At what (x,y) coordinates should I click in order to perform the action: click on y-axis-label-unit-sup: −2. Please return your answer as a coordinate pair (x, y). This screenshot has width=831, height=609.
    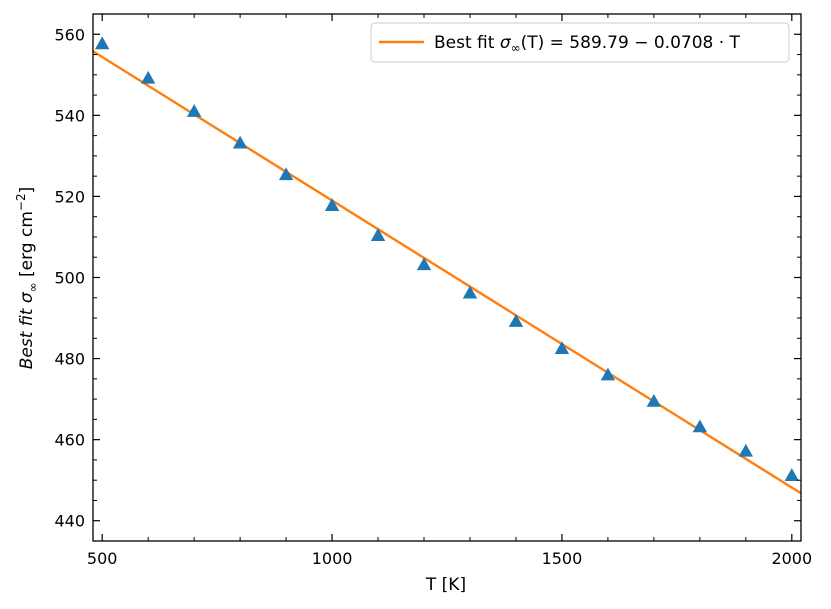
    Looking at the image, I should click on (21, 202).